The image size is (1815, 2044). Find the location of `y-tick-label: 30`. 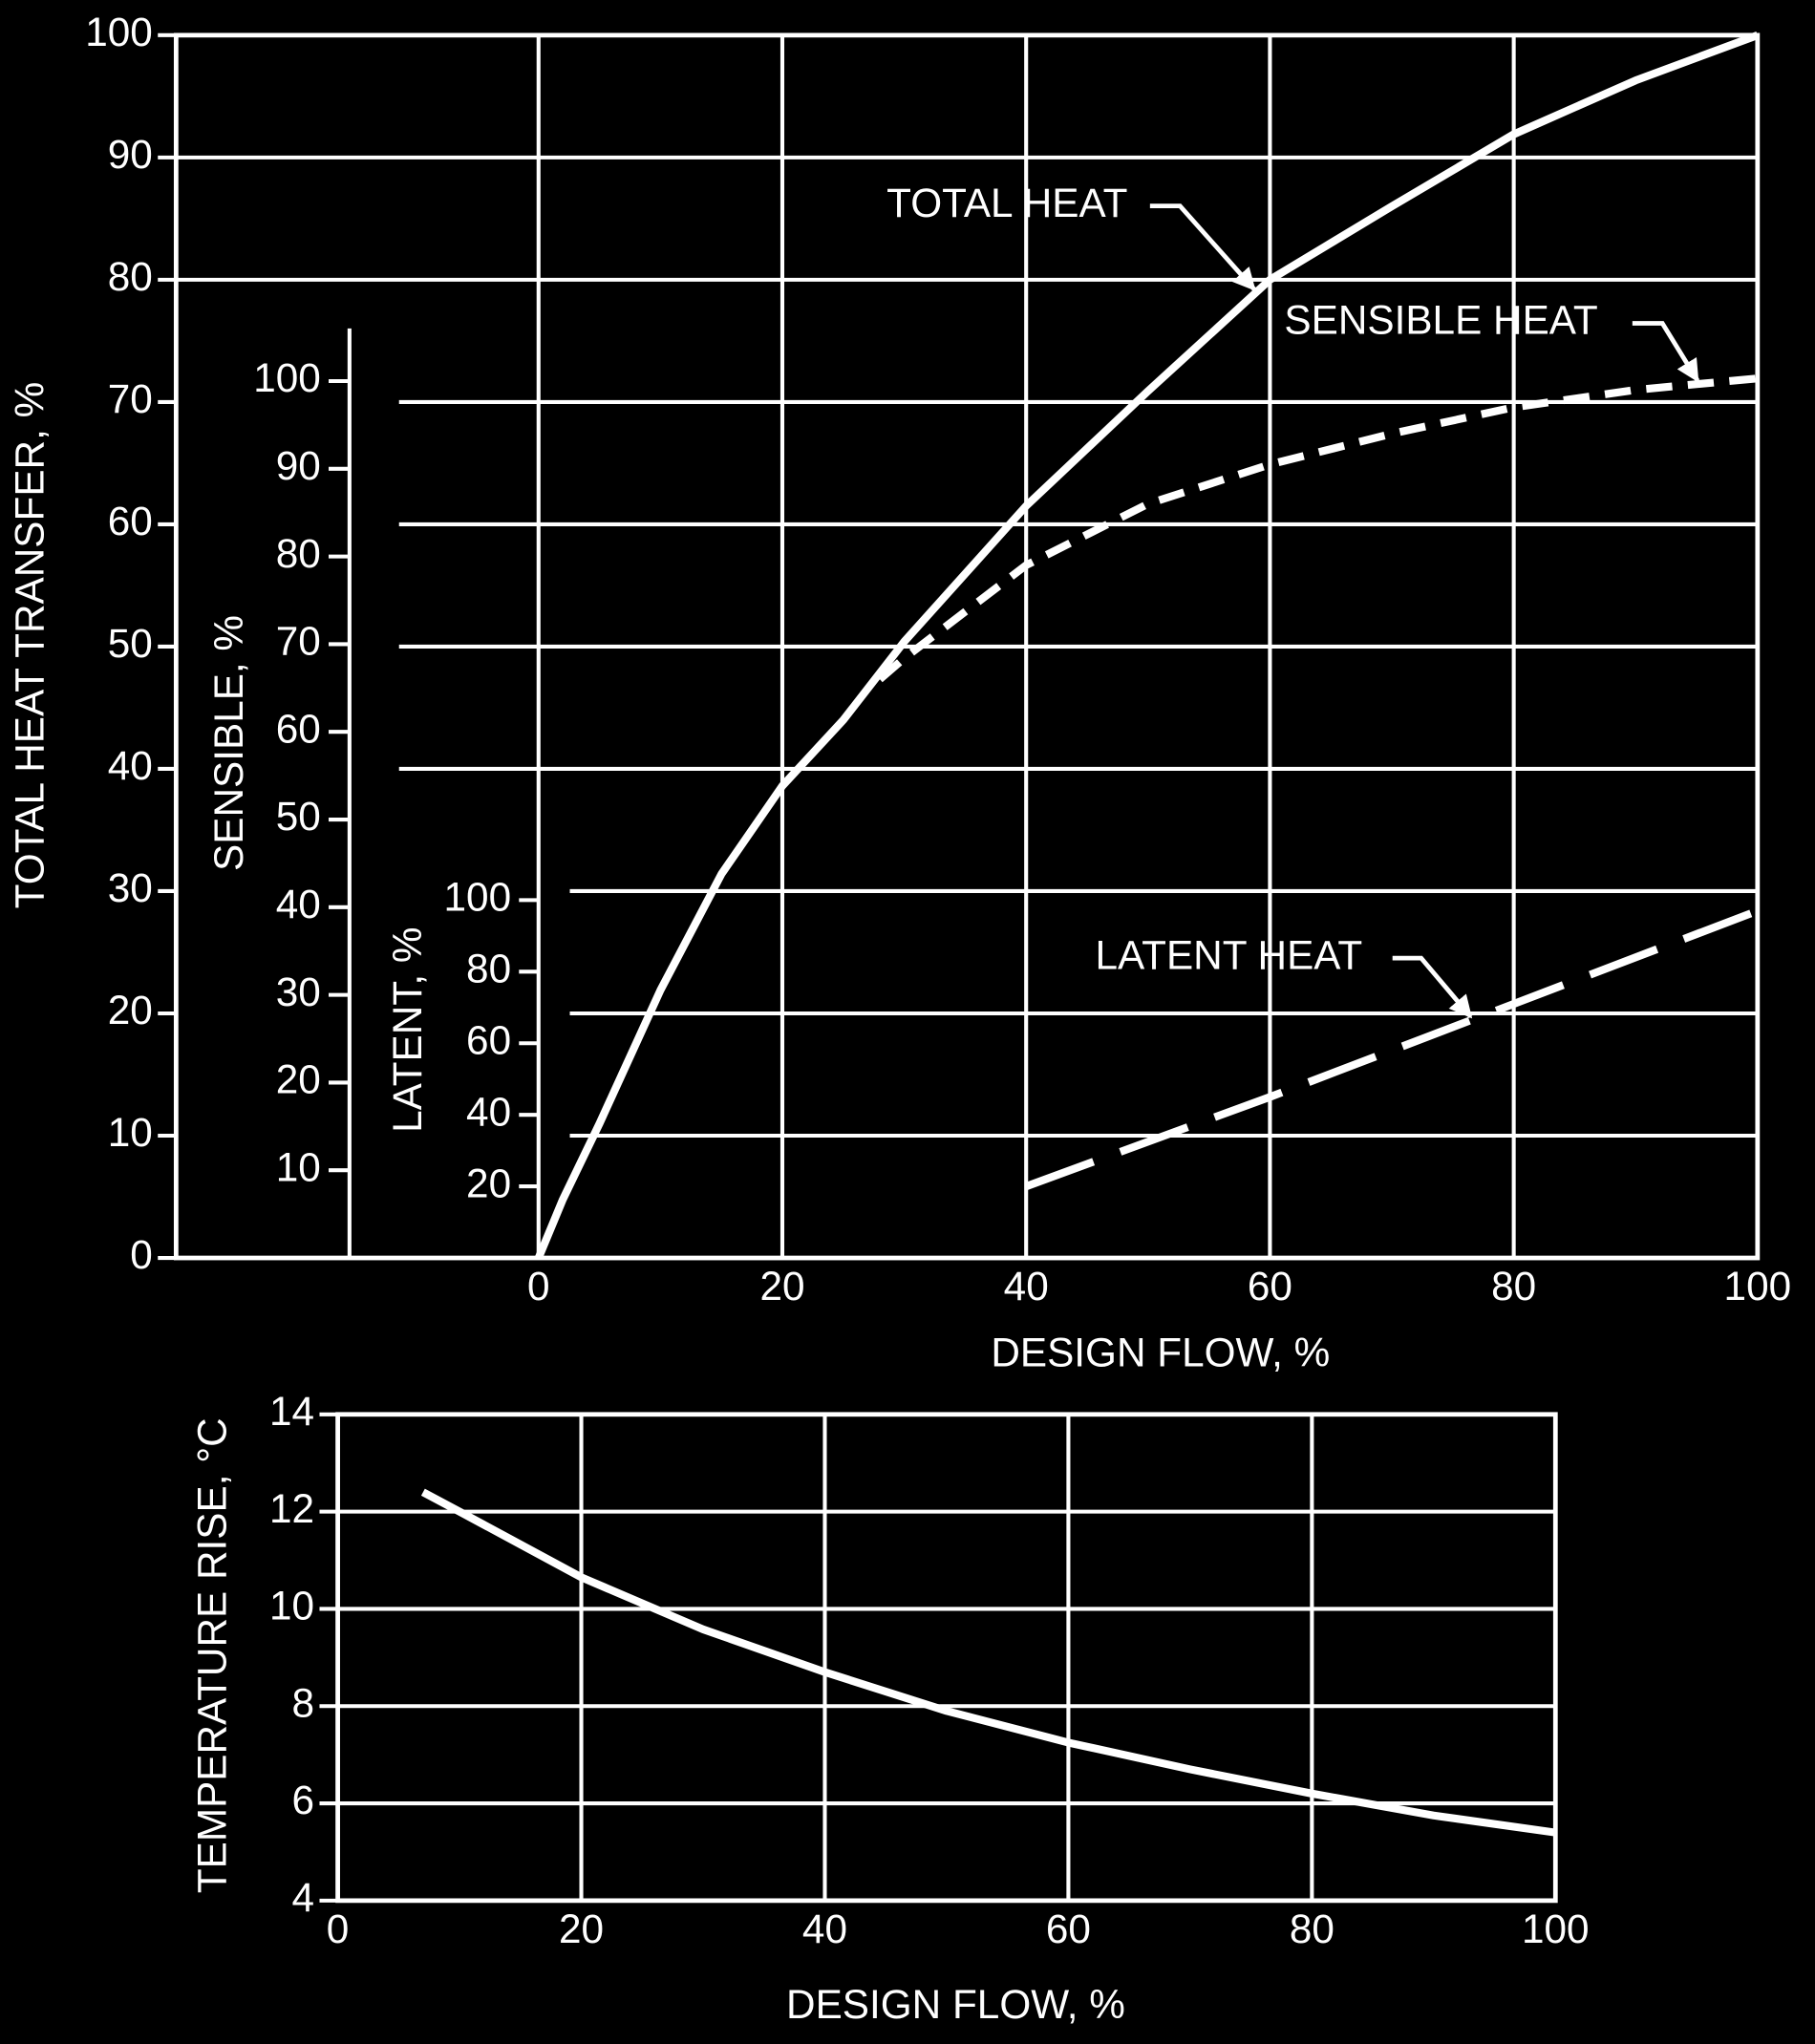

y-tick-label: 30 is located at coordinates (130, 887).